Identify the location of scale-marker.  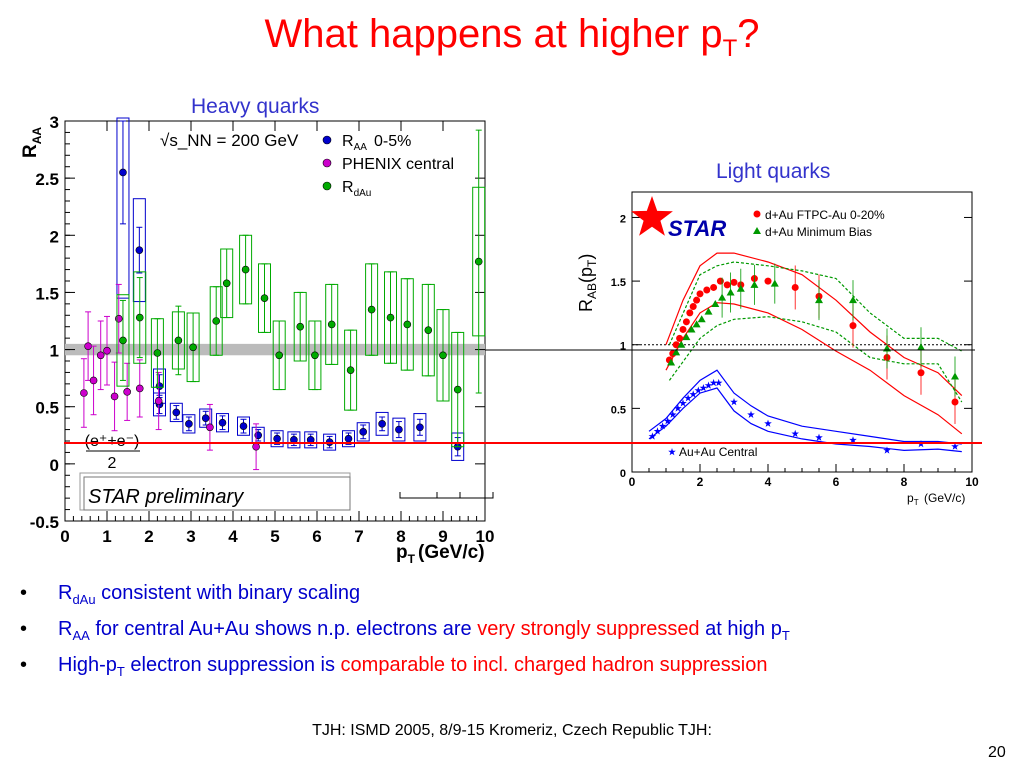
(446, 495).